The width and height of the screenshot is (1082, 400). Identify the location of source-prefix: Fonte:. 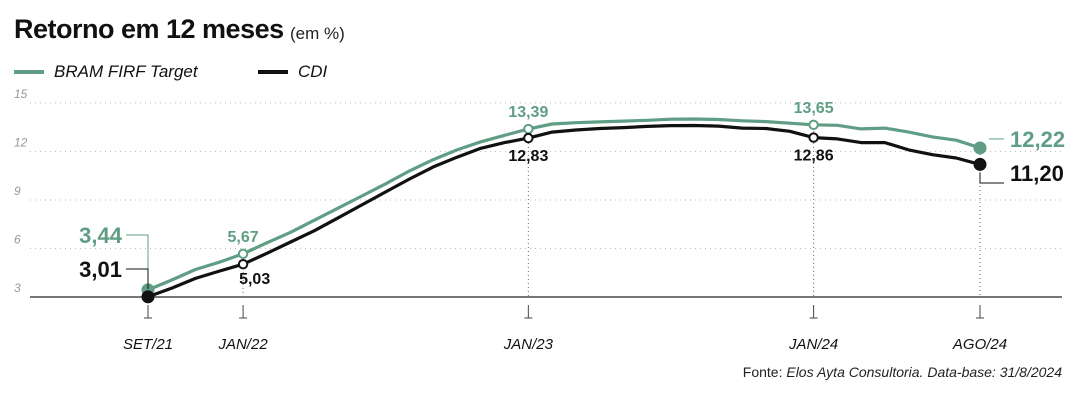
(764, 372).